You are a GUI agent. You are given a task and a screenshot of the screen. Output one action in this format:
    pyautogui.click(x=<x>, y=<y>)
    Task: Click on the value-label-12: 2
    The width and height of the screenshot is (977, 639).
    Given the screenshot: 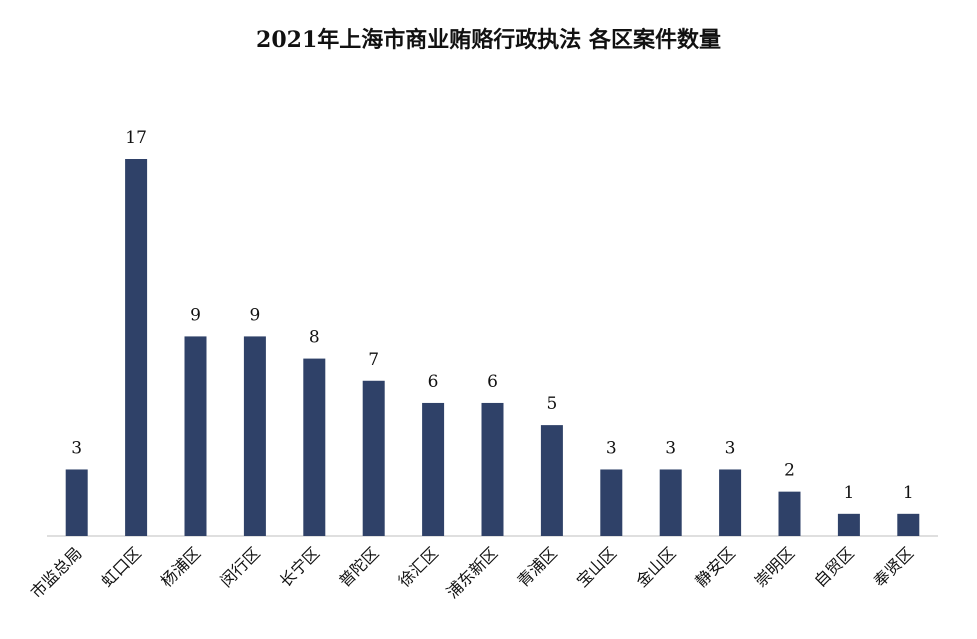 What is the action you would take?
    pyautogui.click(x=789, y=471)
    